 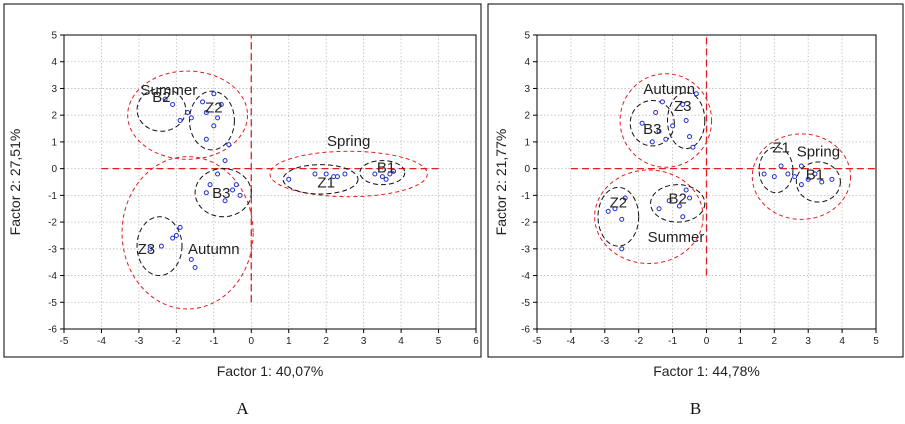 What do you see at coordinates (270, 371) in the screenshot?
I see `x-axis-label: Factor 1: 40,07%` at bounding box center [270, 371].